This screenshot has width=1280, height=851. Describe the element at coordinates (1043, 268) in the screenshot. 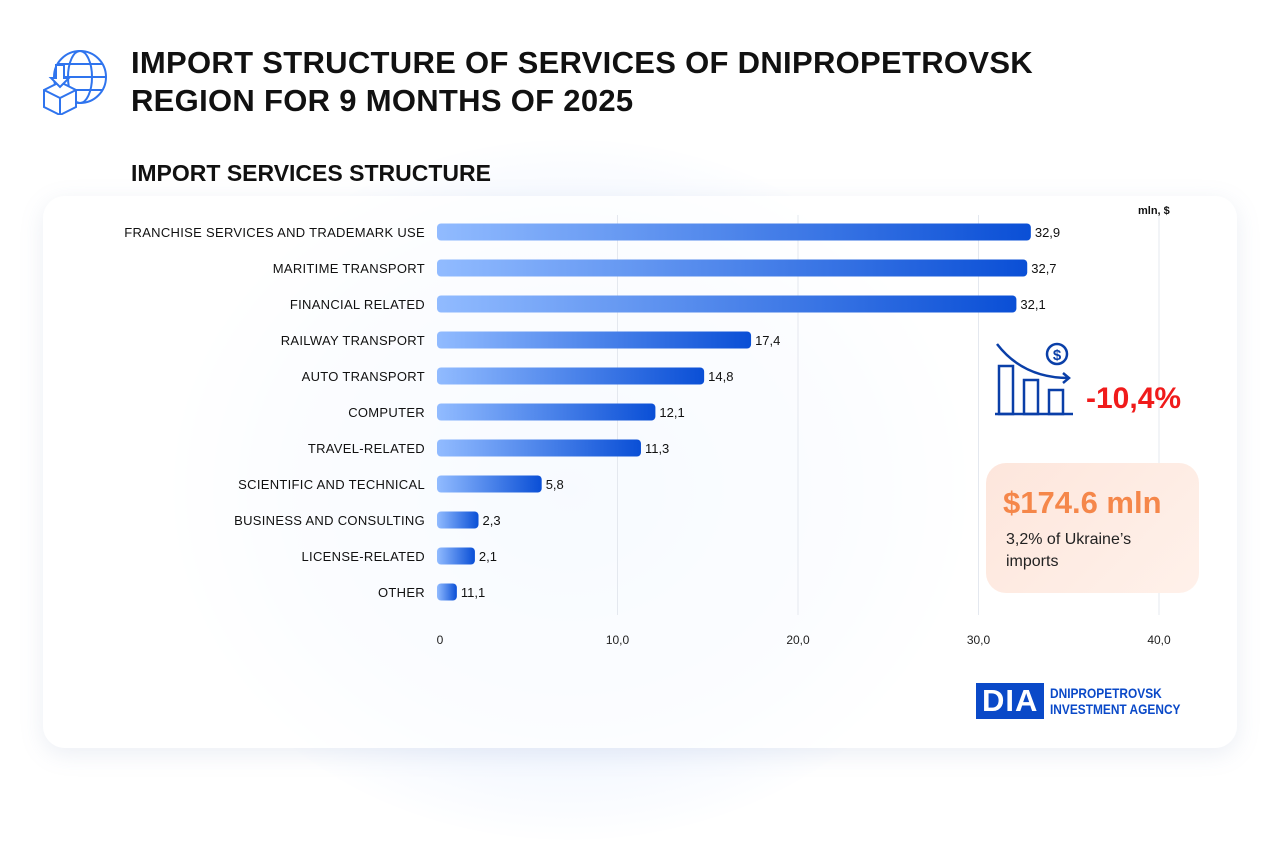

I see `data-label: 32,7` at that location.